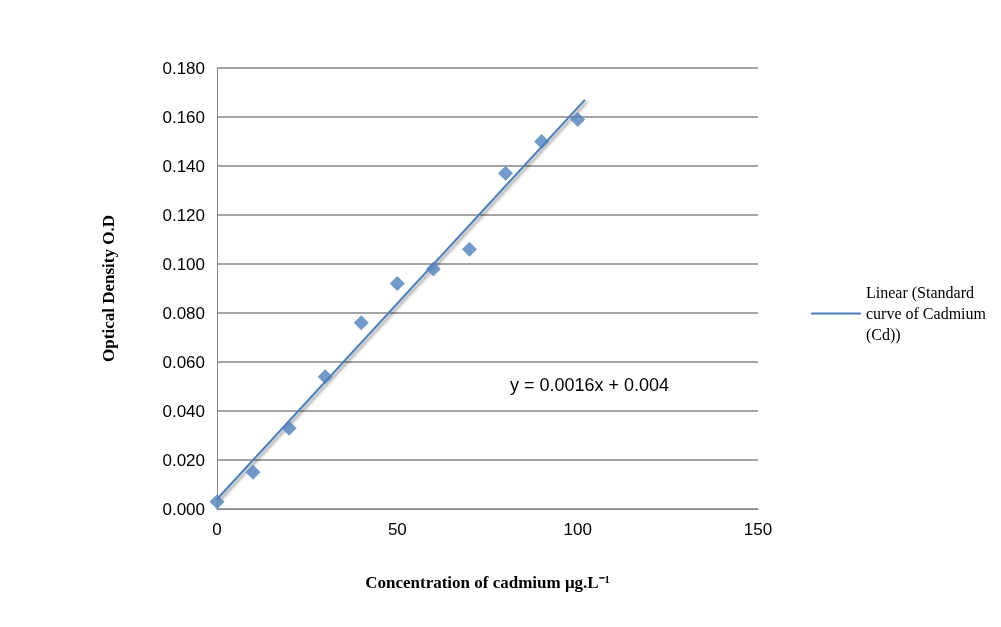 The height and width of the screenshot is (627, 1001). Describe the element at coordinates (108, 288) in the screenshot. I see `y-axis-title: Optical Density O.D` at that location.